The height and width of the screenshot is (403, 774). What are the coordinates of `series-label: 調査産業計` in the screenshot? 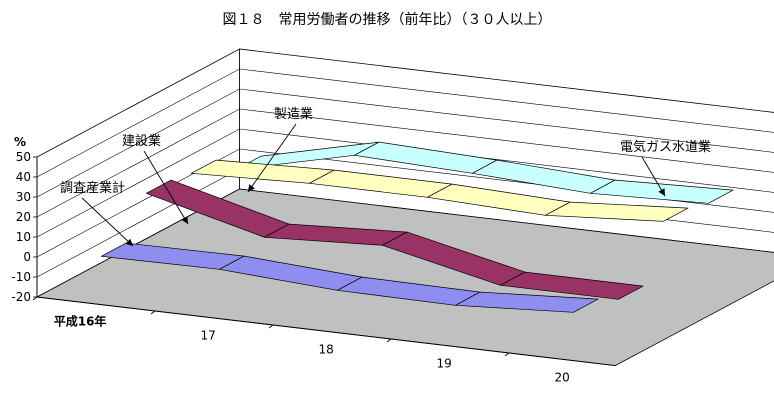 It's located at (92, 188).